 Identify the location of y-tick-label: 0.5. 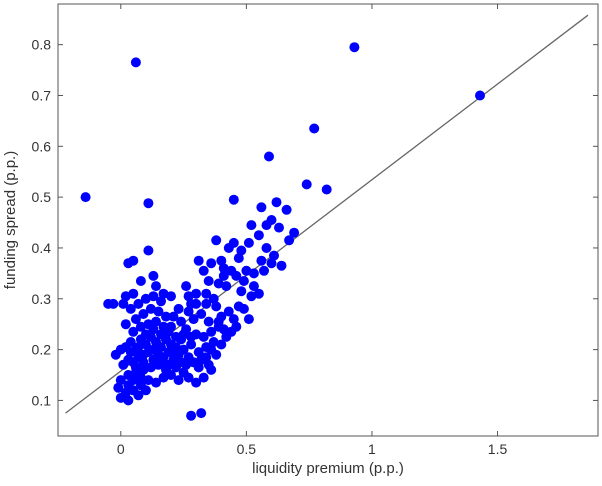
(42, 197).